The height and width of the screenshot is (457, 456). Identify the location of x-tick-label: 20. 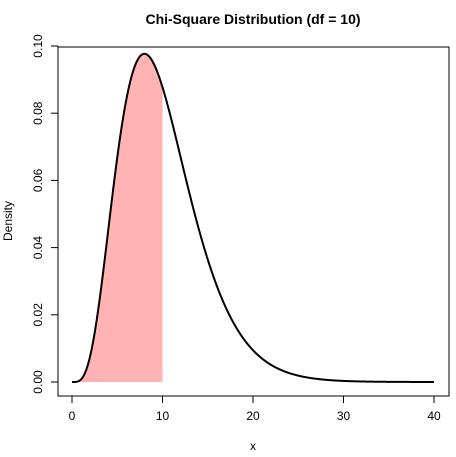
(253, 416).